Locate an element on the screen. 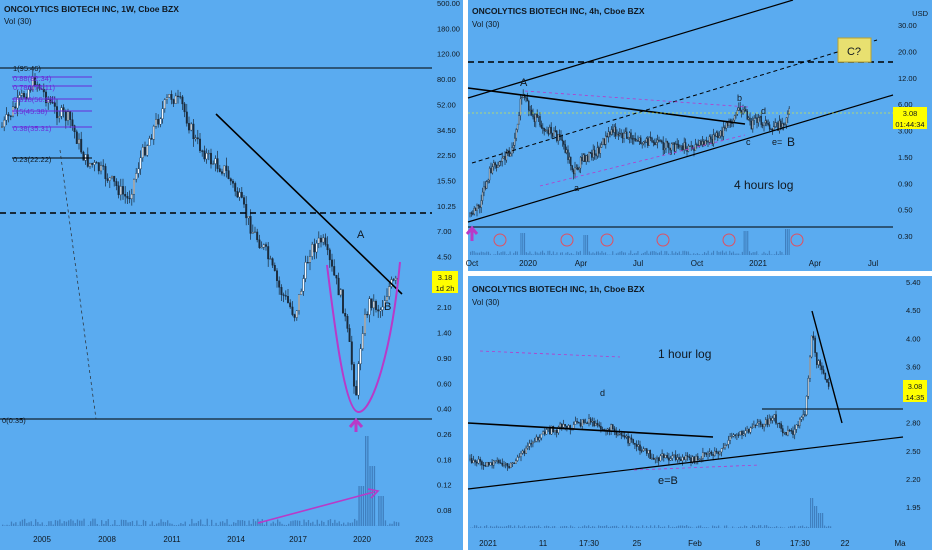 The image size is (932, 550). four-hour-y-tick: 20.00 is located at coordinates (907, 51).